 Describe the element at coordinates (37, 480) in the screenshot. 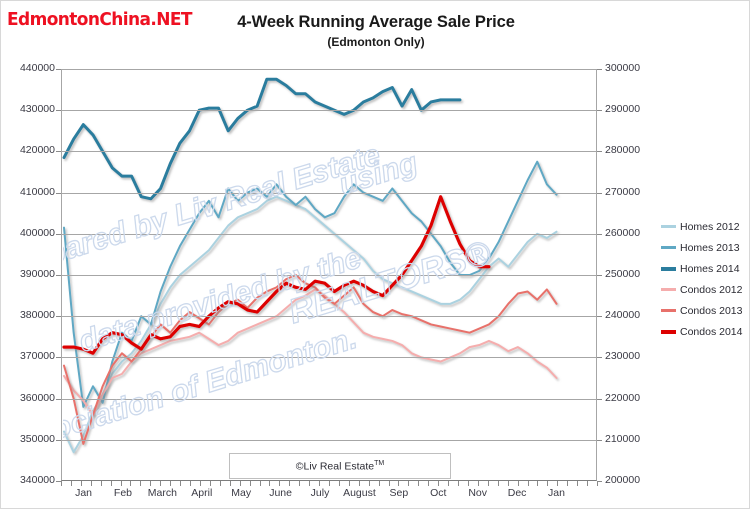

I see `y-axis-left-tick-label: 340000` at that location.